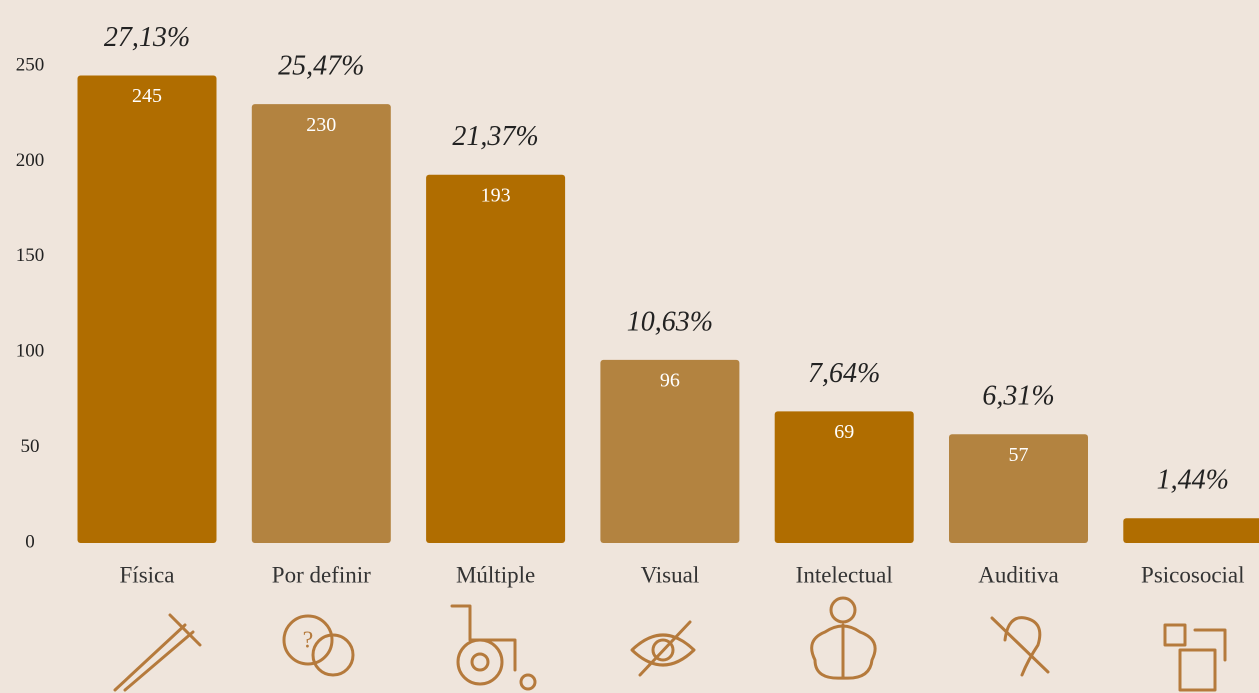 This screenshot has width=1259, height=693. What do you see at coordinates (844, 373) in the screenshot?
I see `percent-label: 7,64%` at bounding box center [844, 373].